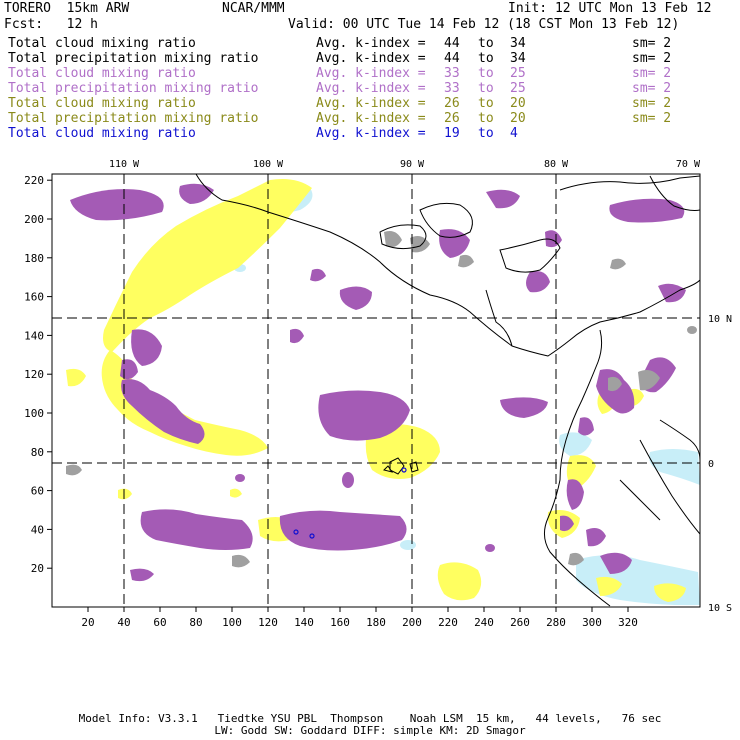 The width and height of the screenshot is (740, 740). Describe the element at coordinates (123, 622) in the screenshot. I see `x-tick-label: 40` at that location.